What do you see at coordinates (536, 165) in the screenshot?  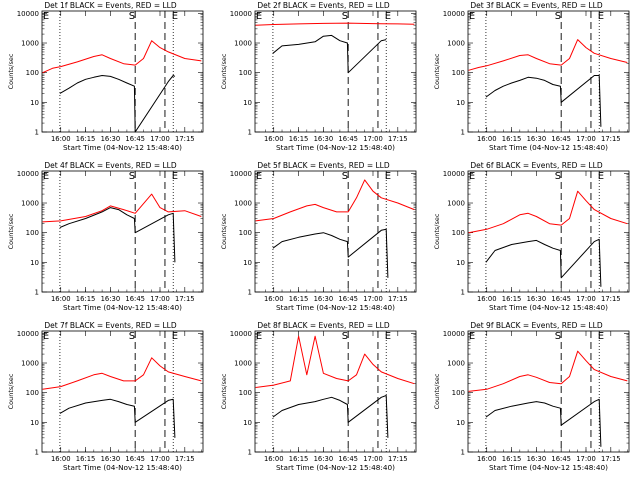 I see `panel-title: Det 6f BLACK = Events, RED = LLD` at bounding box center [536, 165].